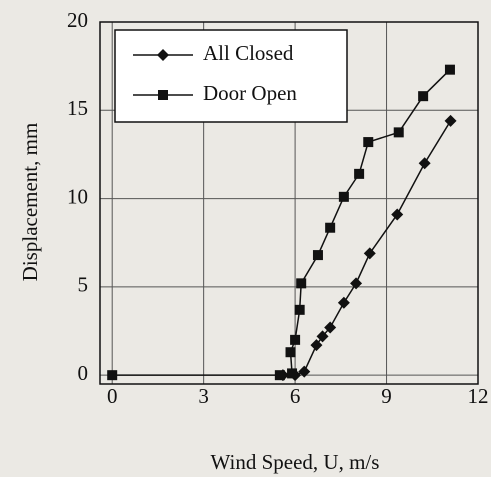  Describe the element at coordinates (386, 396) in the screenshot. I see `x-tick-label: 9` at that location.